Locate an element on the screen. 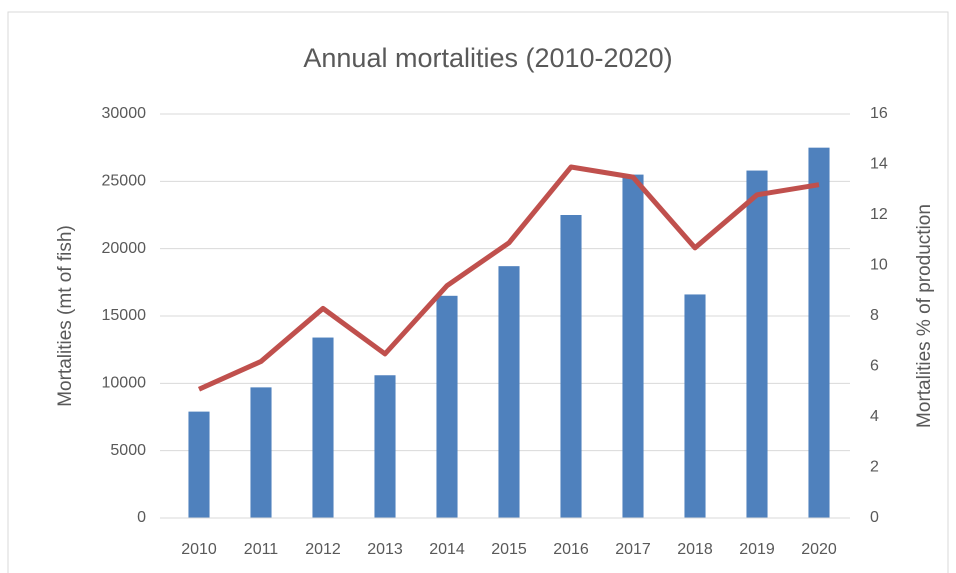 The image size is (956, 573). x-tick-label: 2015 is located at coordinates (509, 549).